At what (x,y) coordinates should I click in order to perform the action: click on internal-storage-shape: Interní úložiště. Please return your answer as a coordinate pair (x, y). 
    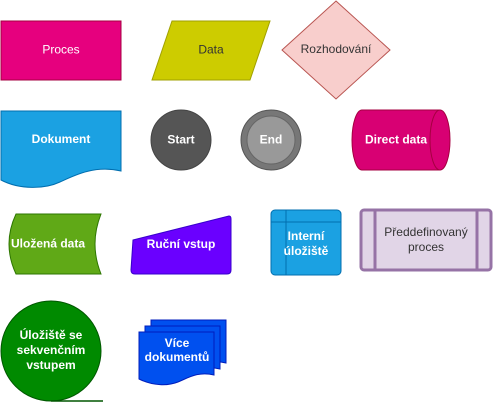
    Looking at the image, I should click on (306, 242).